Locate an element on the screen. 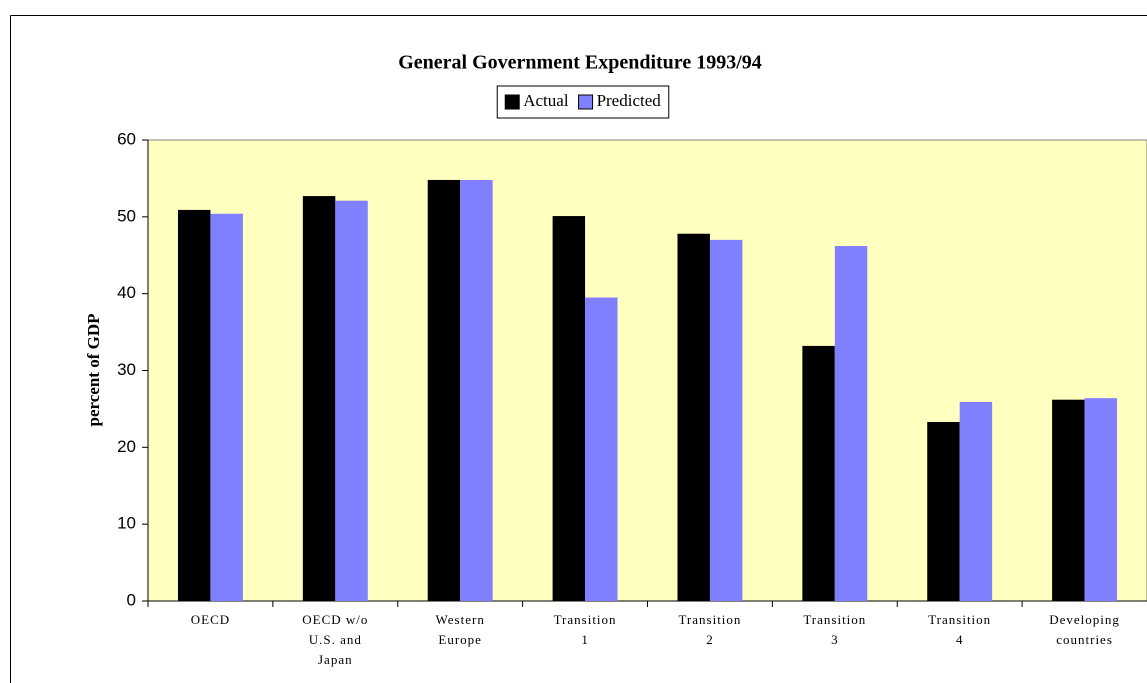 Image resolution: width=1147 pixels, height=683 pixels. y-tick-label: 0 is located at coordinates (131, 599).